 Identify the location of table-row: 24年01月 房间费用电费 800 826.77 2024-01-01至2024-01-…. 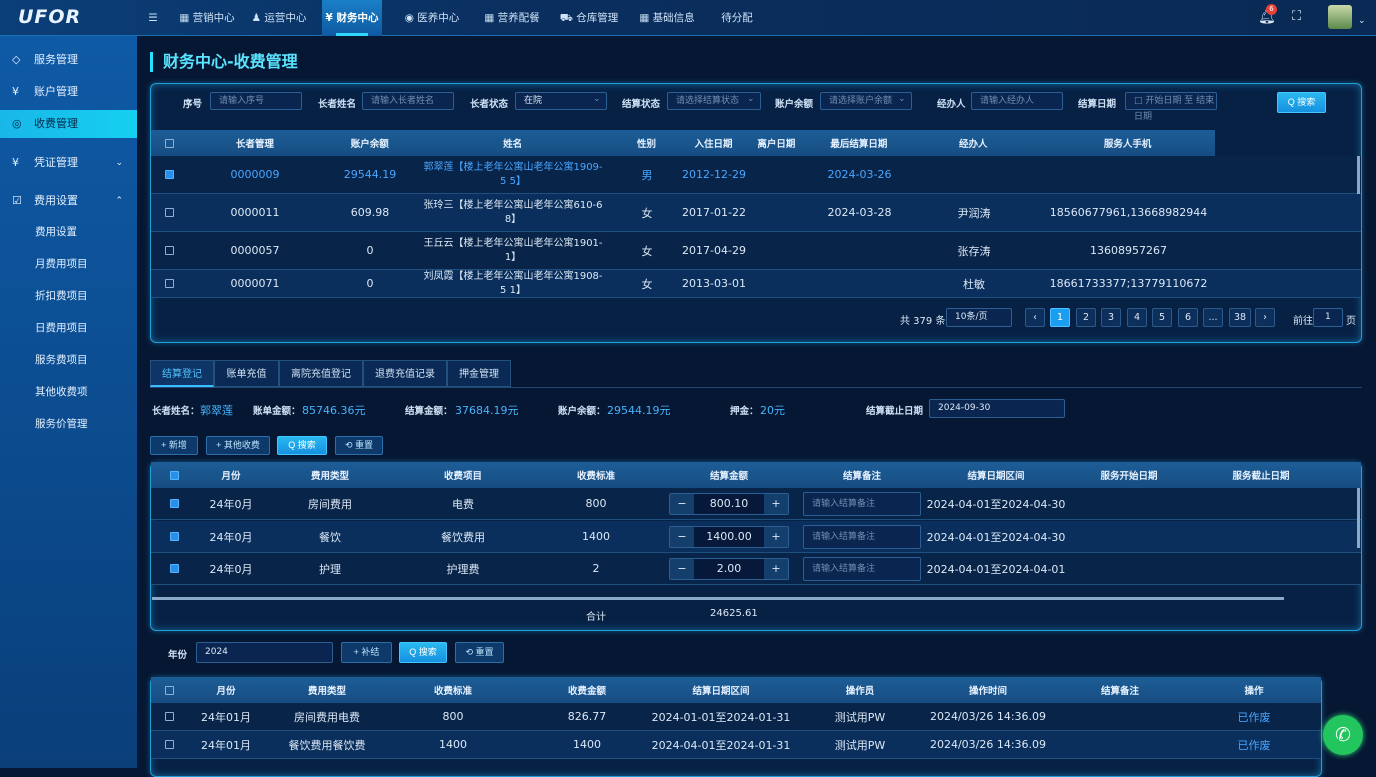
(736, 717).